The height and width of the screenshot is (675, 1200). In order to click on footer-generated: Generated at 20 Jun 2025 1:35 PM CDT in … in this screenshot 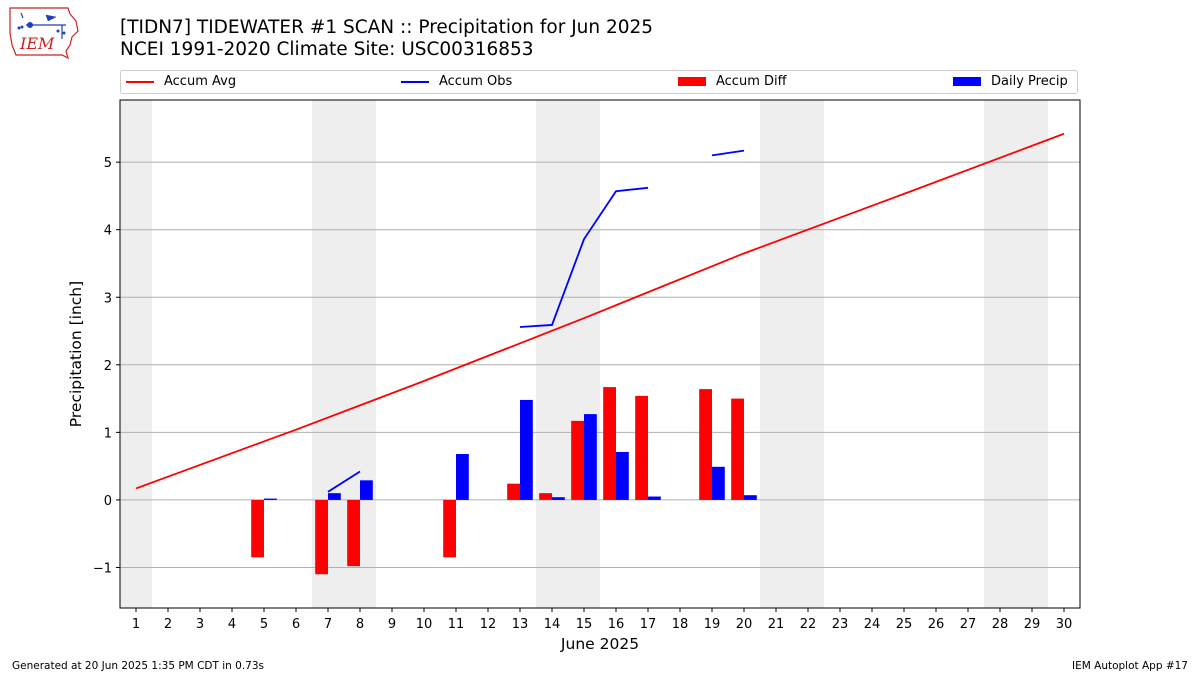, I will do `click(138, 666)`.